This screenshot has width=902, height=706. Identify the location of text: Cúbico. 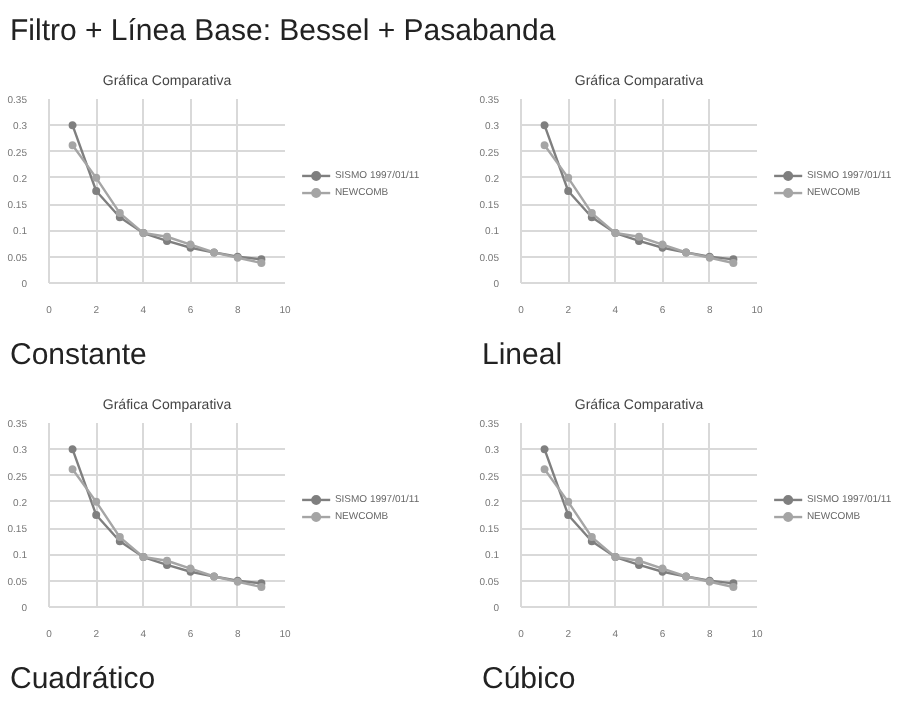
(529, 680).